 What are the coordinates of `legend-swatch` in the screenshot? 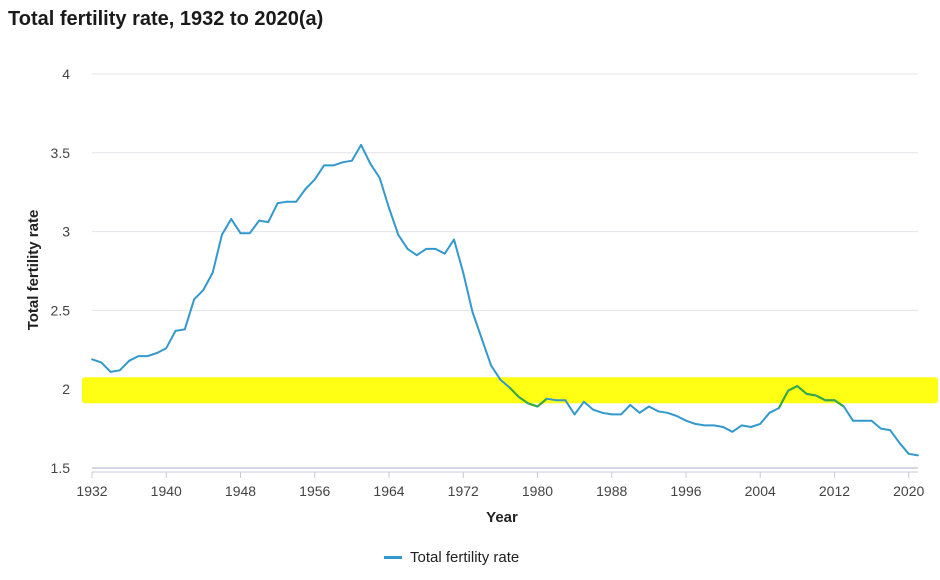 It's located at (393, 557).